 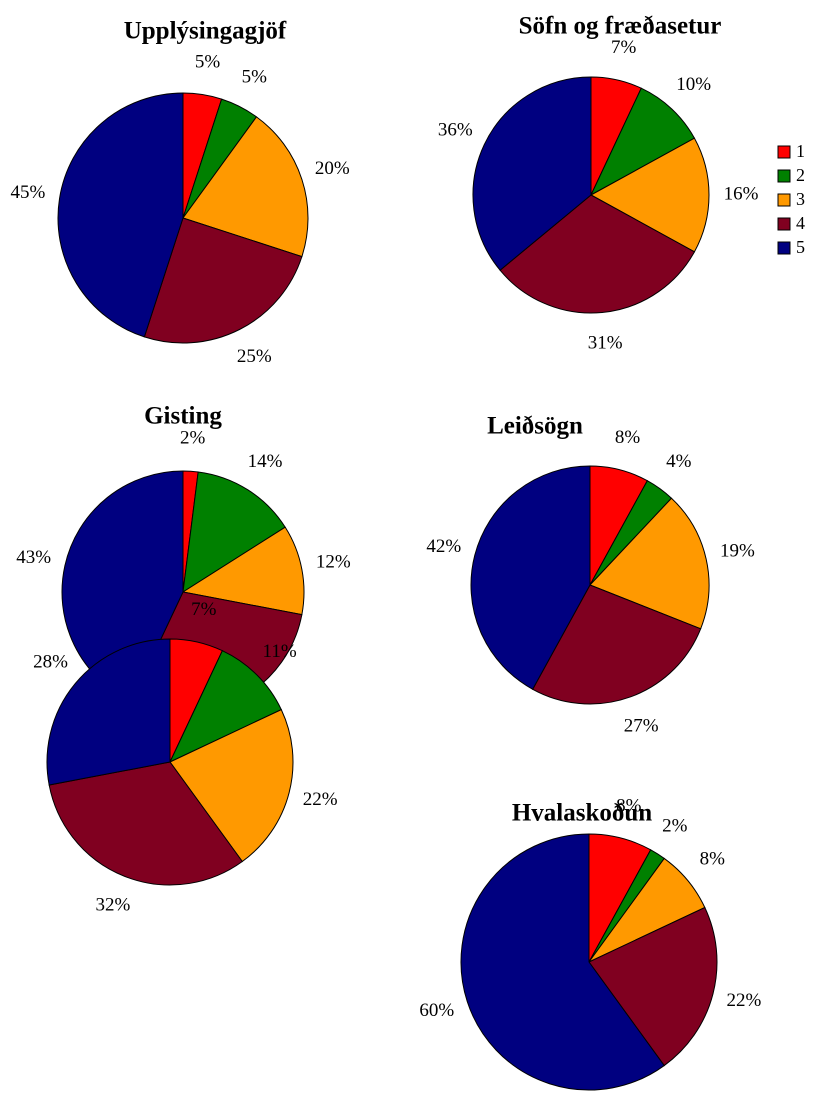 I want to click on data-label: 16%, so click(x=741, y=193).